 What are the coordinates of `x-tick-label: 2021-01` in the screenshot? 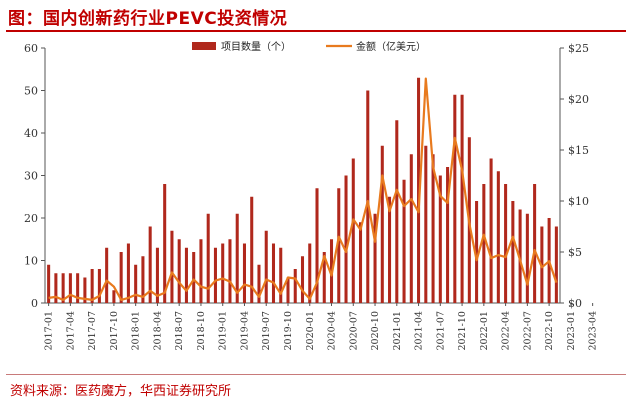 It's located at (397, 330).